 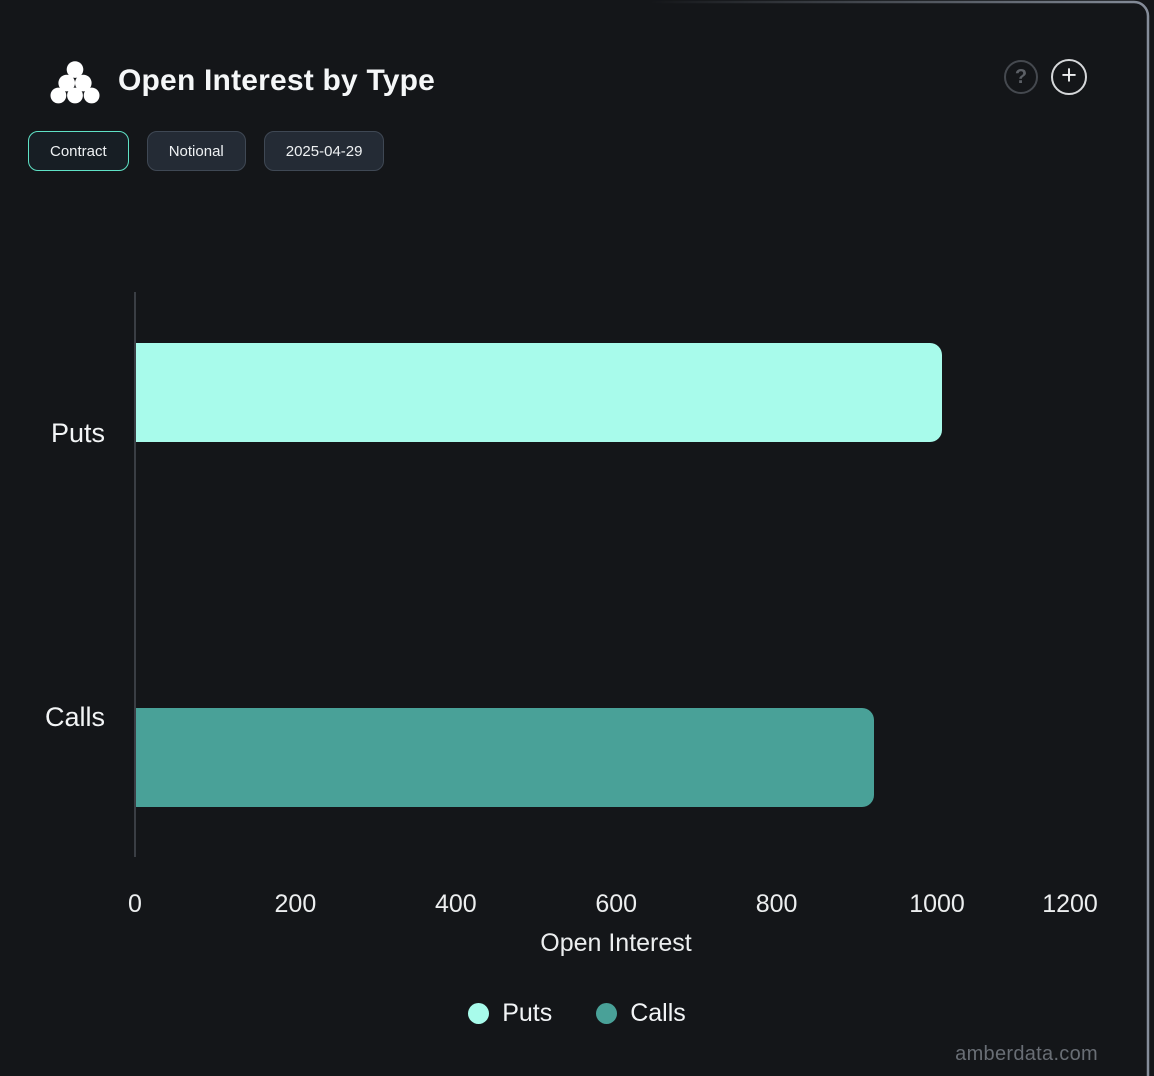 I want to click on y-axis-line, so click(x=135, y=574).